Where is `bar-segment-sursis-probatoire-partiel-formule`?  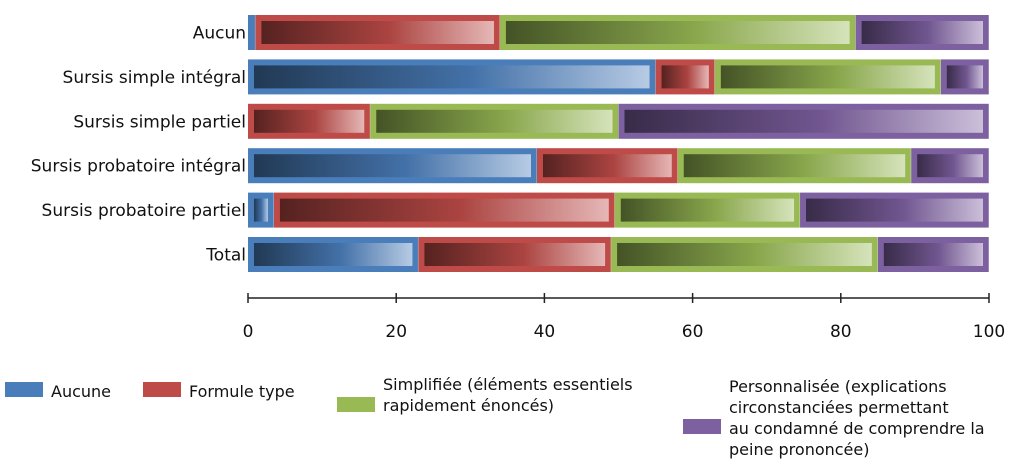 bar-segment-sursis-probatoire-partiel-formule is located at coordinates (444, 210).